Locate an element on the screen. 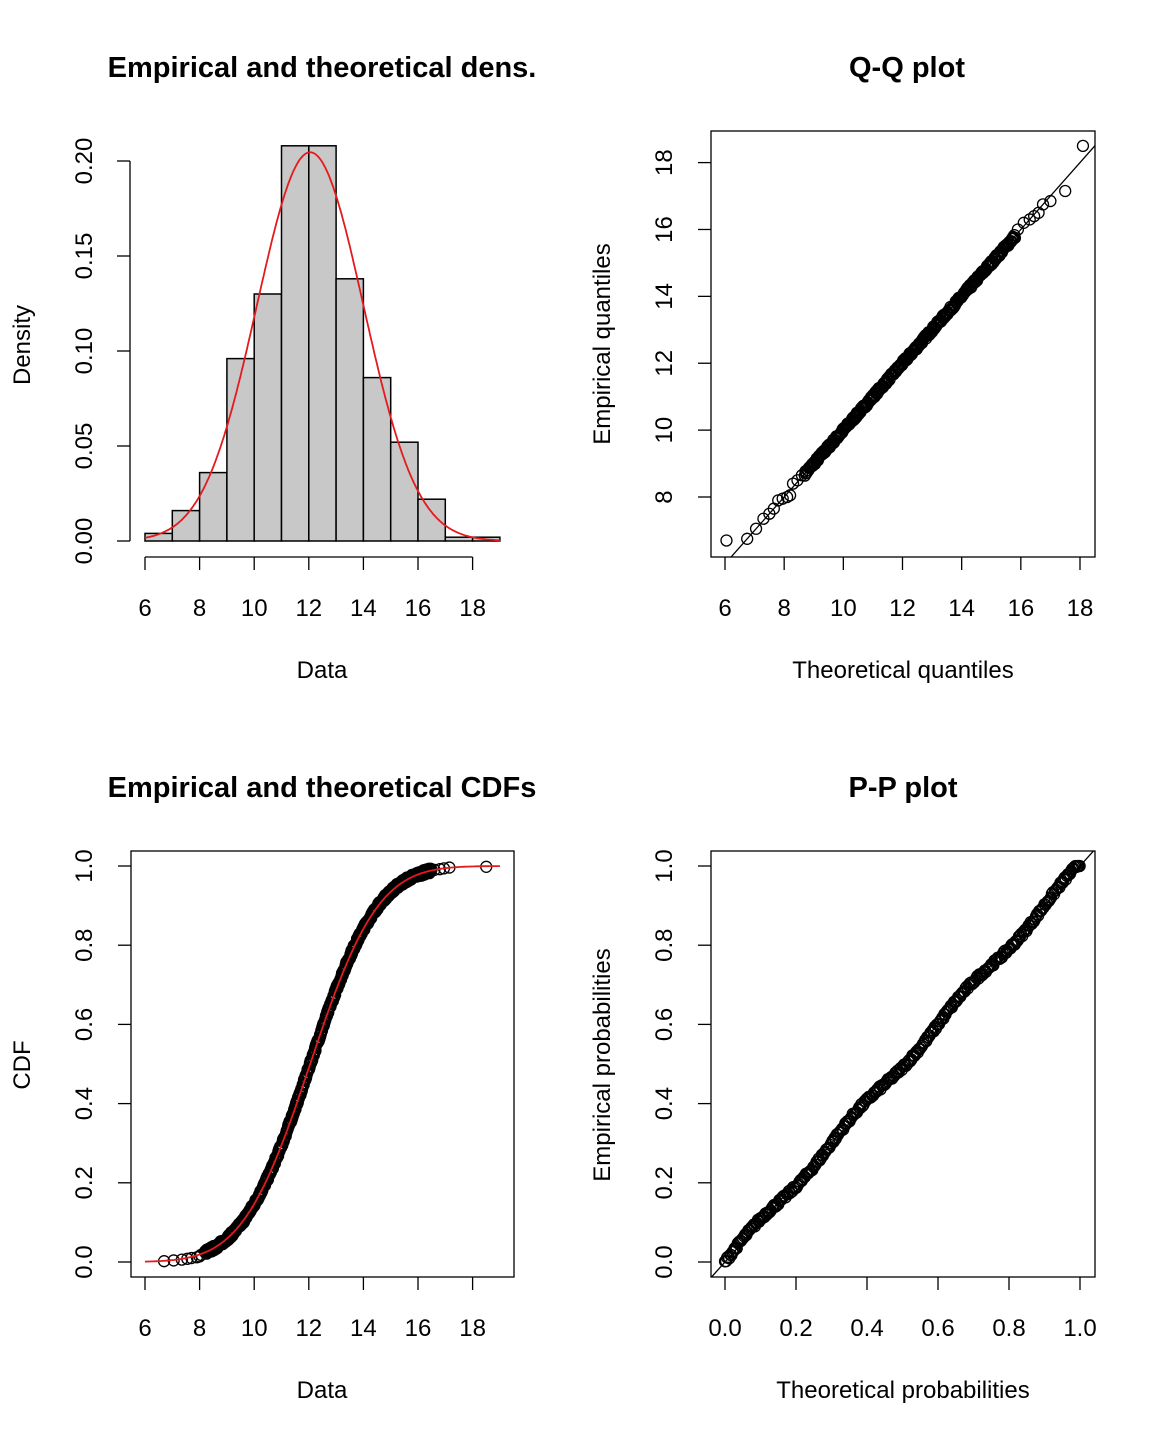 Image resolution: width=1162 pixels, height=1440 pixels. cdf-y-tick-label: 0.4 is located at coordinates (84, 1103).